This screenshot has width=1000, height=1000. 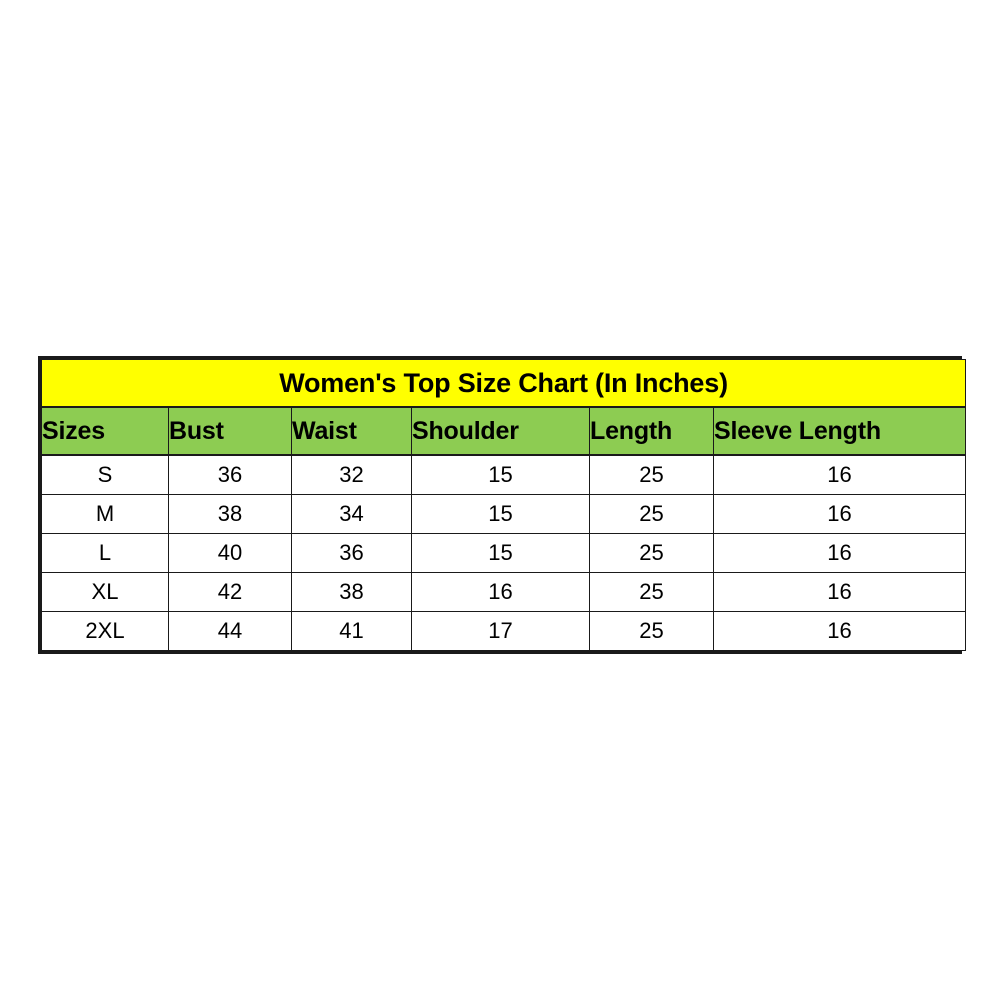 I want to click on cell-waist: 32, so click(x=351, y=474).